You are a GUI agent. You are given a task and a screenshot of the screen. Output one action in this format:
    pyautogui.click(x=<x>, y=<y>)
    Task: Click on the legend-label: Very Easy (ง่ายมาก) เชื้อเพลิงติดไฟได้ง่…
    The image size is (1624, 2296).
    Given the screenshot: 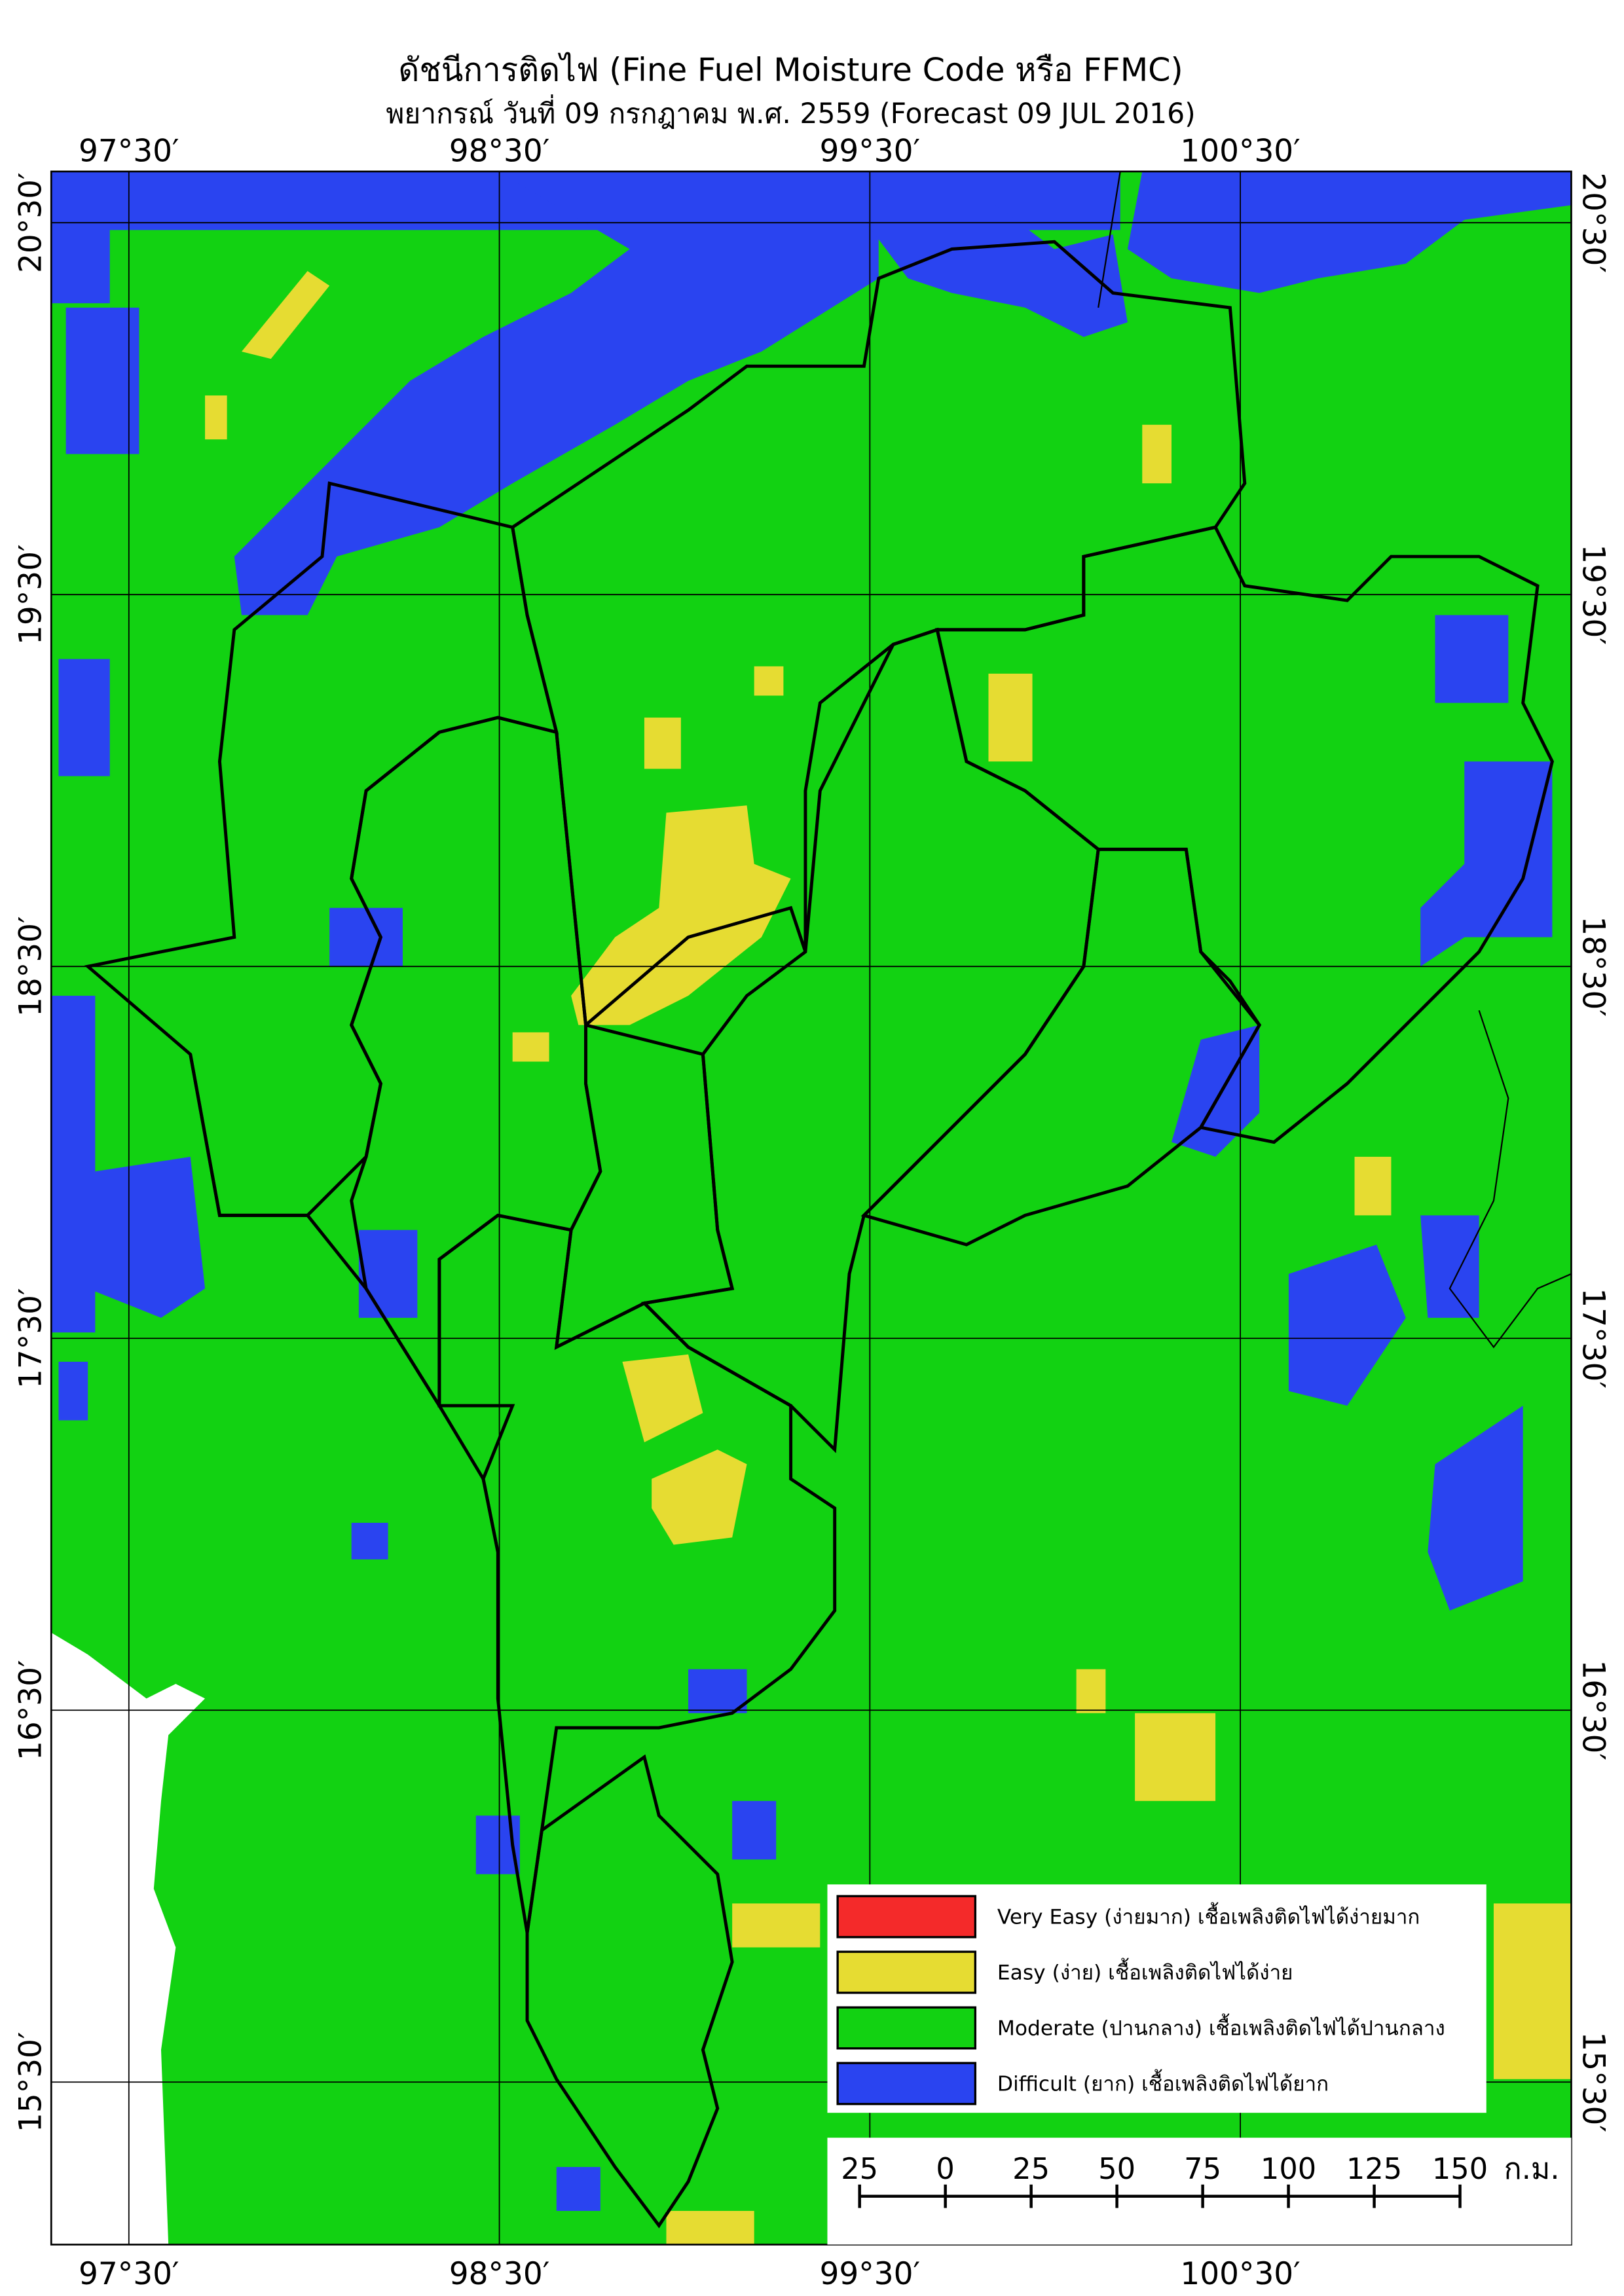 What is the action you would take?
    pyautogui.click(x=1208, y=1915)
    